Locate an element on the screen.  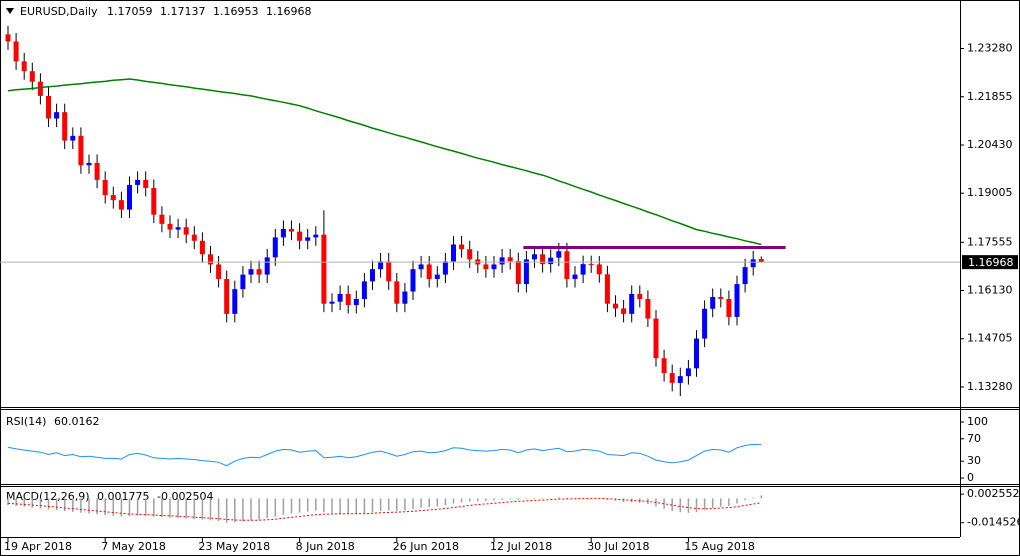
y-tick-label: 1.21855 is located at coordinates (990, 96).